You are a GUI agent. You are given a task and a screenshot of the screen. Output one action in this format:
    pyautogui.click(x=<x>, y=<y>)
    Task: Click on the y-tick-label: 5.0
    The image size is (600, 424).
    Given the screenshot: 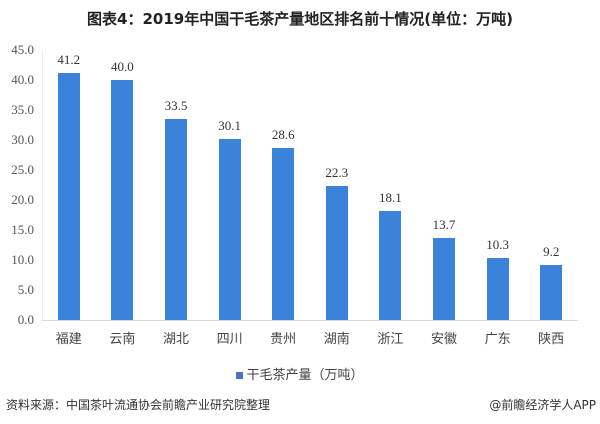 What is the action you would take?
    pyautogui.click(x=25, y=289)
    